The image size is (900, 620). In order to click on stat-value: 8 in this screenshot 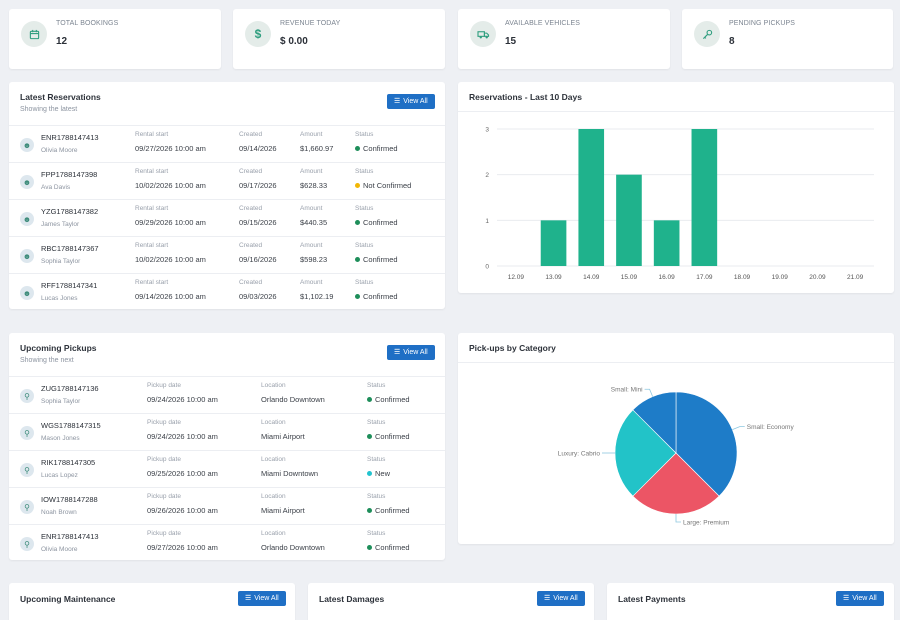, I will do `click(732, 41)`.